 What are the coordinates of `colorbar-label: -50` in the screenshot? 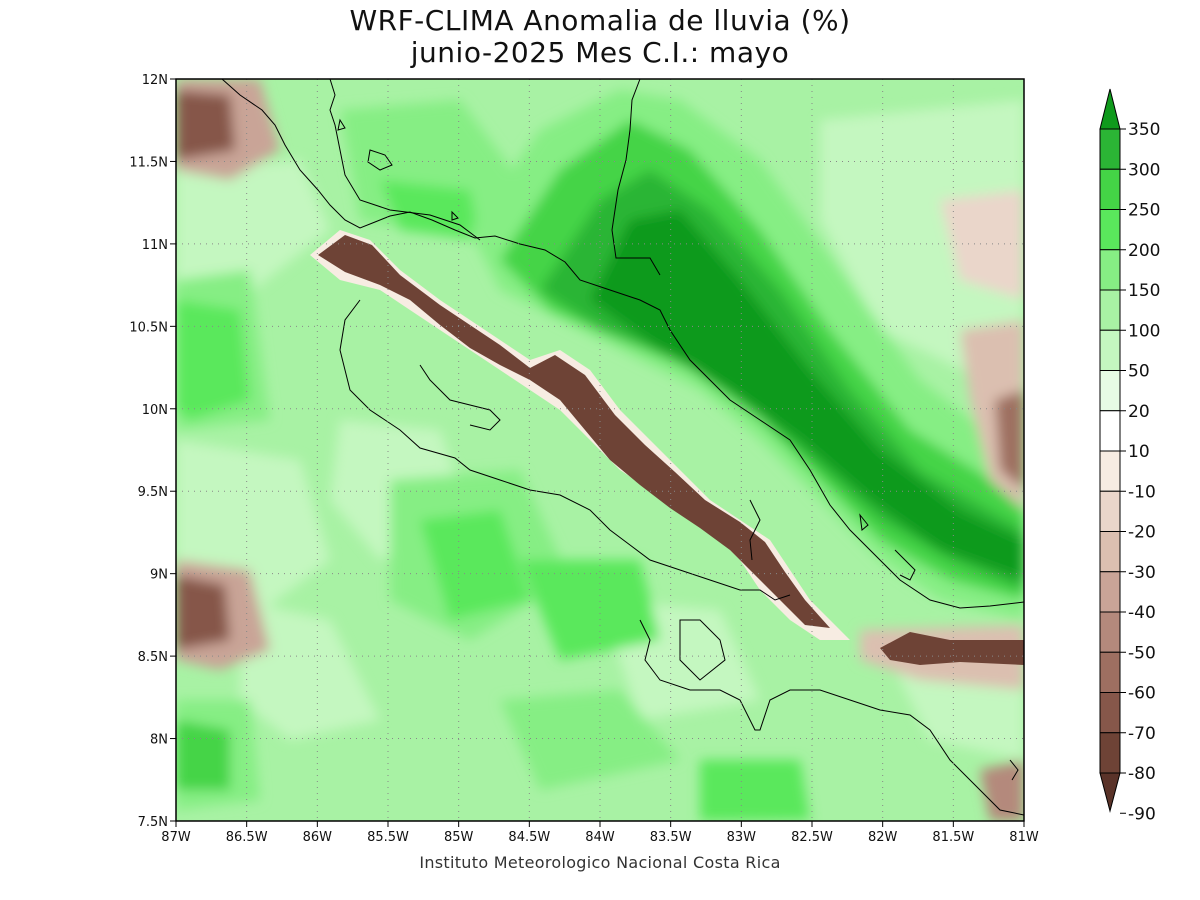 It's located at (1142, 653).